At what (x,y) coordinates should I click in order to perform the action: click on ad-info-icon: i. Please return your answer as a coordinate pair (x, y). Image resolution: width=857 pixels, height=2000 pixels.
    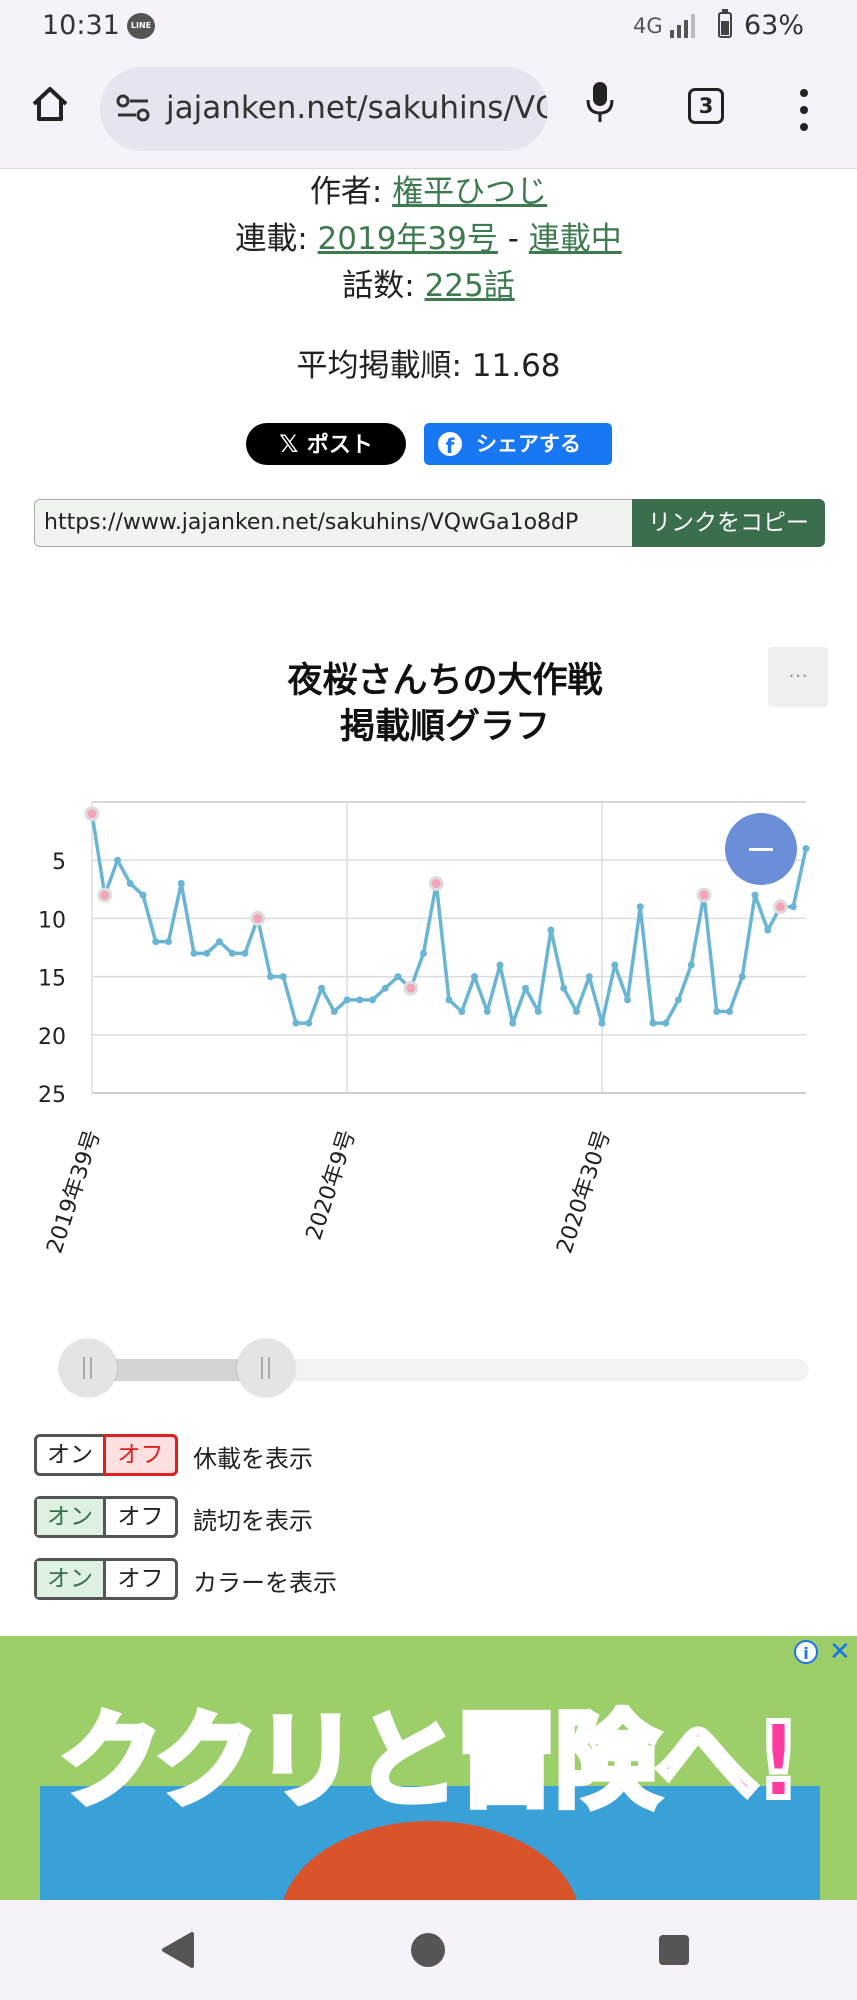
    Looking at the image, I should click on (806, 1652).